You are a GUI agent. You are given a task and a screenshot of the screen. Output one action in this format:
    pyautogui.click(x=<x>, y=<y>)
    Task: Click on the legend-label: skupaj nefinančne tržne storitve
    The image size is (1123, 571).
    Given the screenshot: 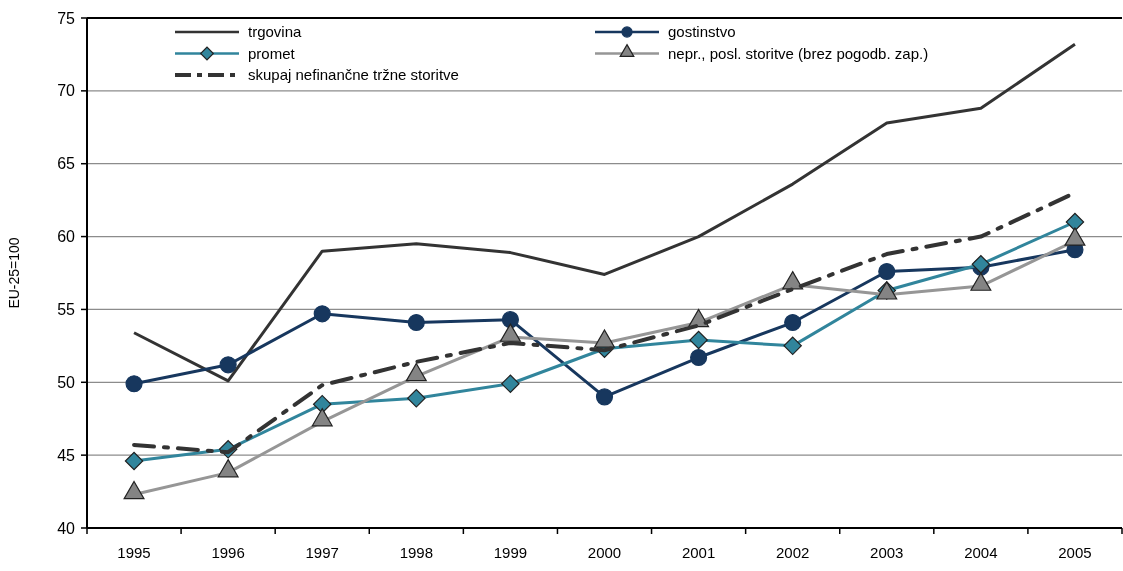 What is the action you would take?
    pyautogui.click(x=353, y=75)
    